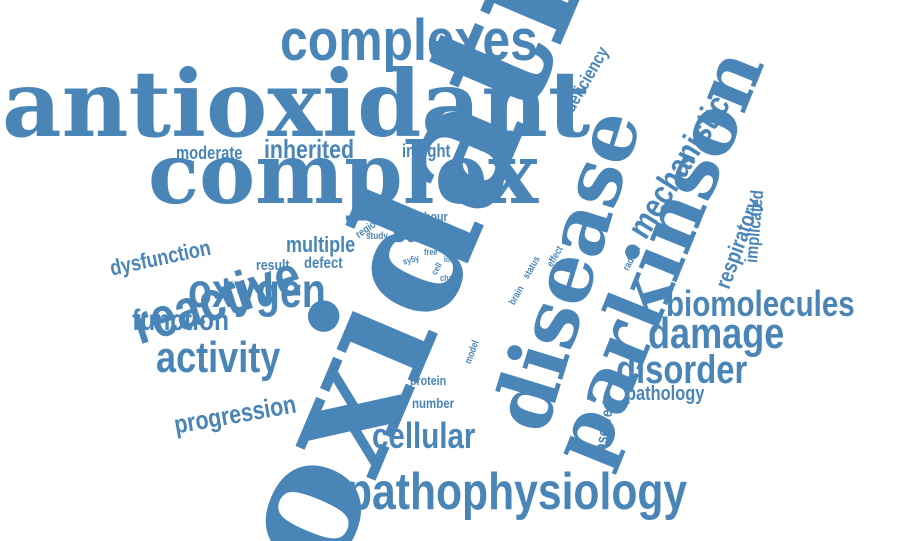  Describe the element at coordinates (517, 492) in the screenshot. I see `word-pathophysiology: pathophysiology` at that location.